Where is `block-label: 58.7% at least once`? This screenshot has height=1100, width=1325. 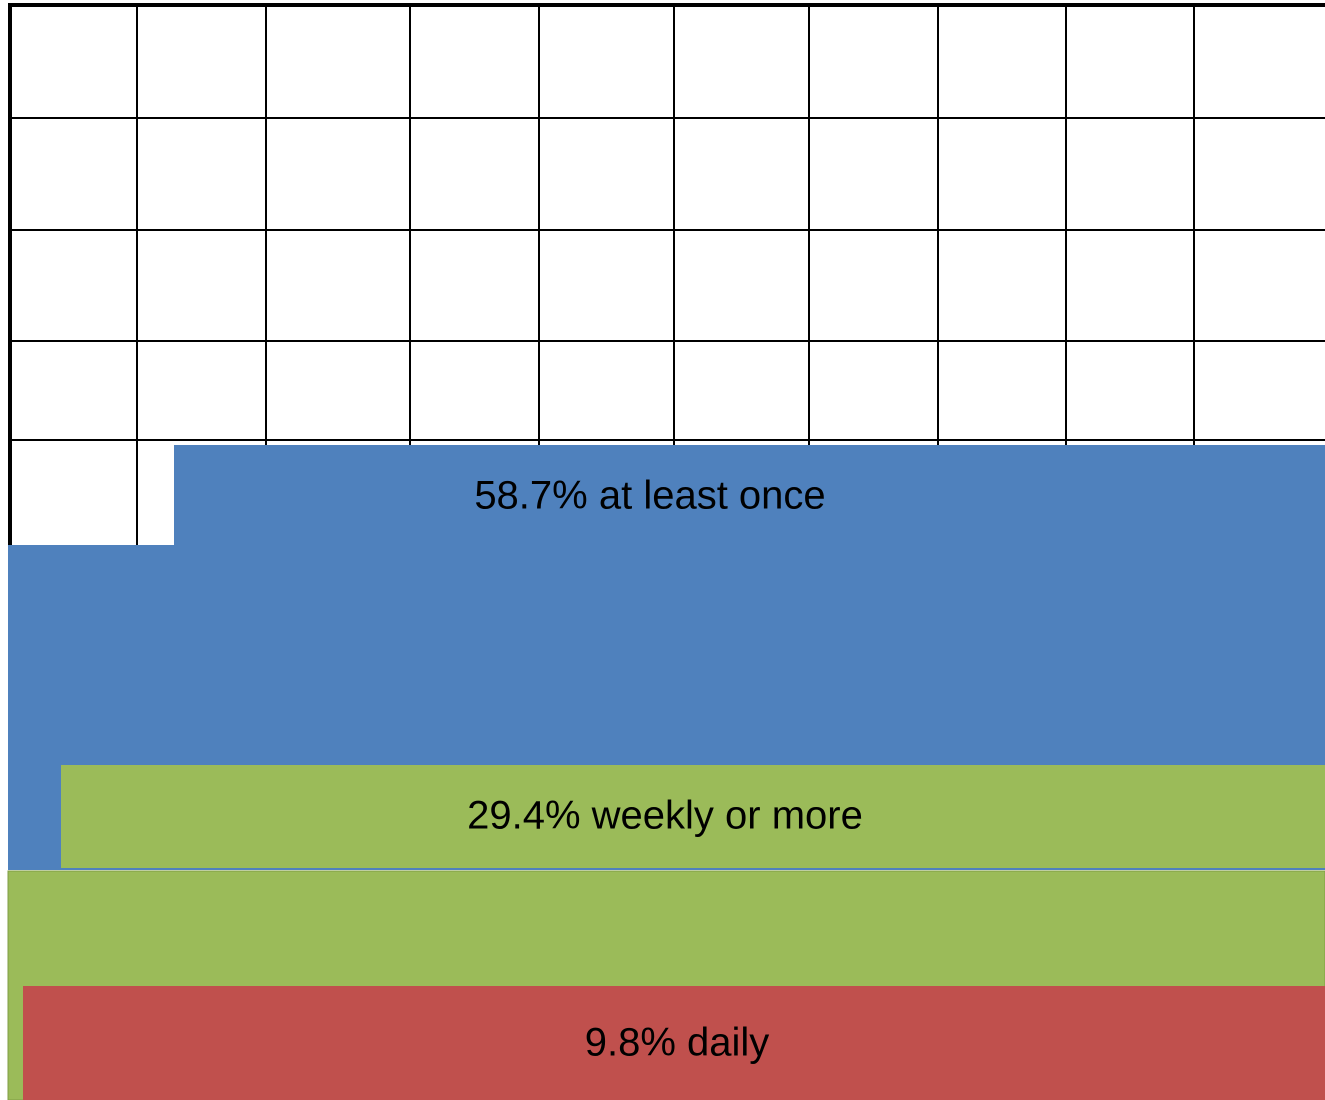 block-label: 58.7% at least once is located at coordinates (649, 496).